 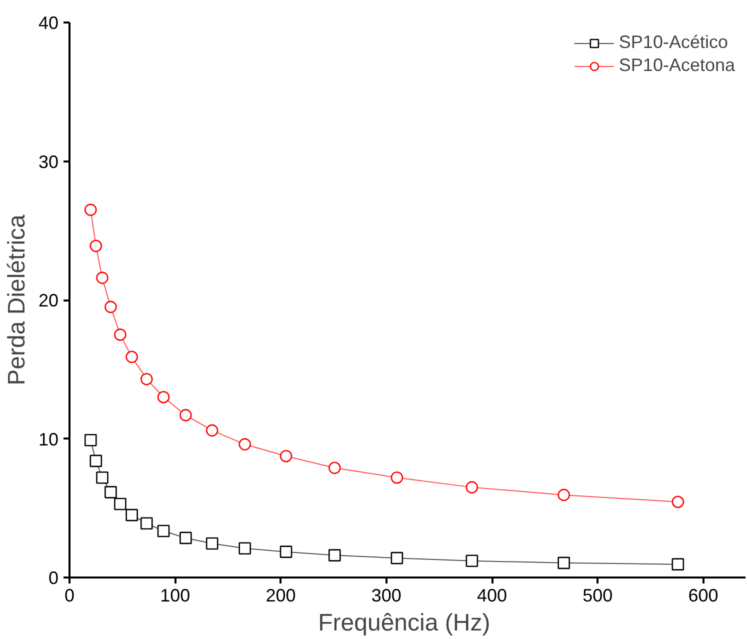 What do you see at coordinates (281, 596) in the screenshot?
I see `x-tick-label: 200` at bounding box center [281, 596].